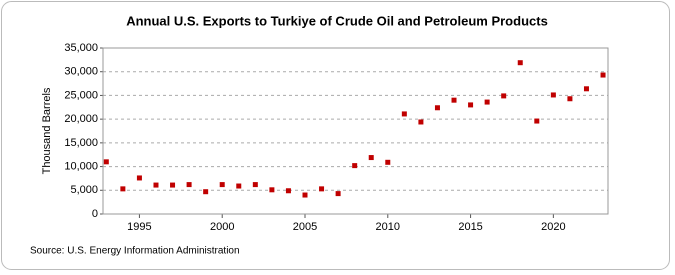  What do you see at coordinates (553, 227) in the screenshot?
I see `x-tick-label: 2020` at bounding box center [553, 227].